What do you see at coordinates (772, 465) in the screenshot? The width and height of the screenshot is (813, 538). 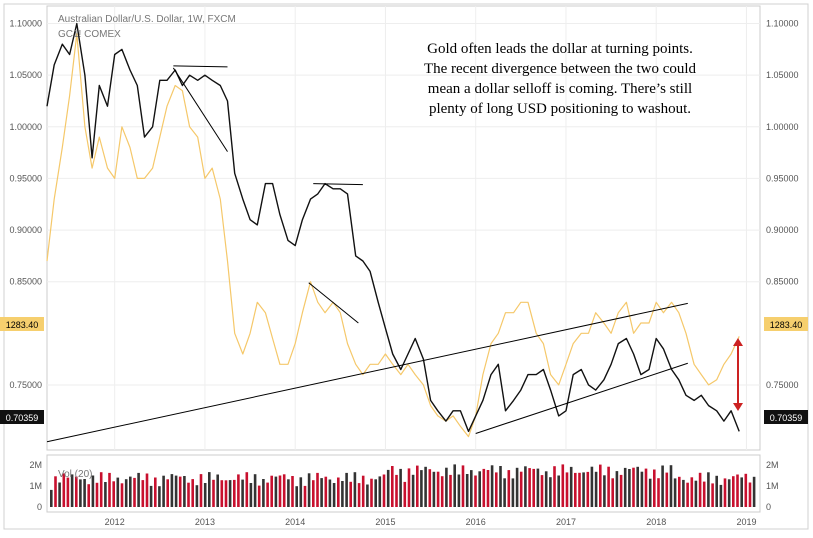 I see `vol-tick-2m-right: 2M` at bounding box center [772, 465].